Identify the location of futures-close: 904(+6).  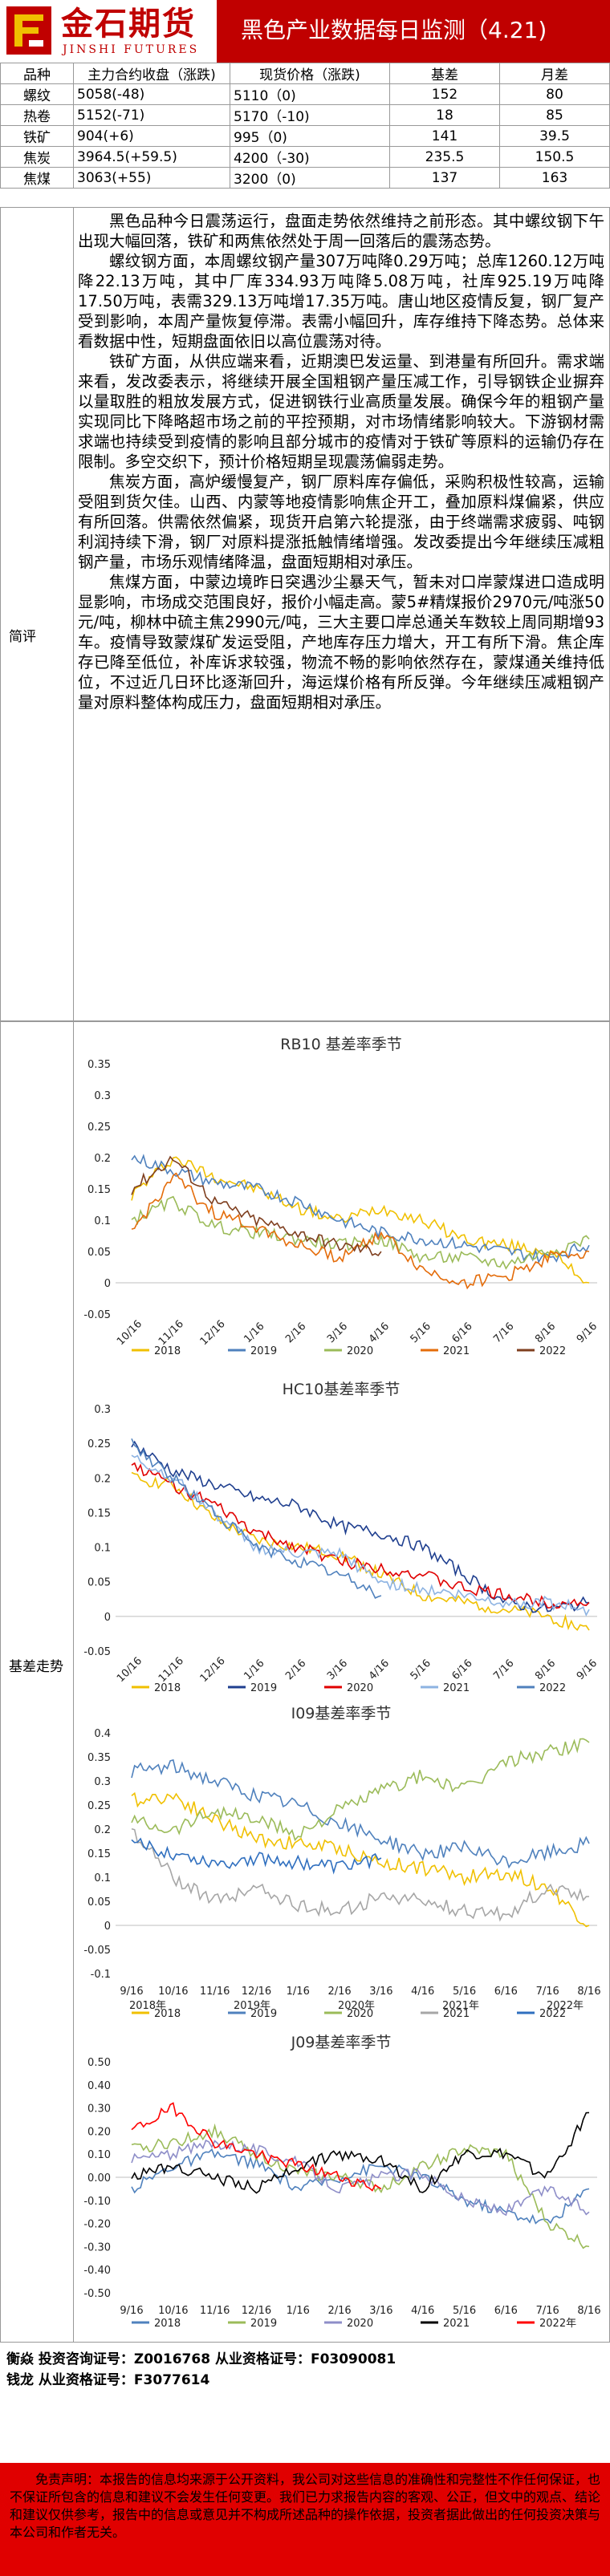
(152, 136).